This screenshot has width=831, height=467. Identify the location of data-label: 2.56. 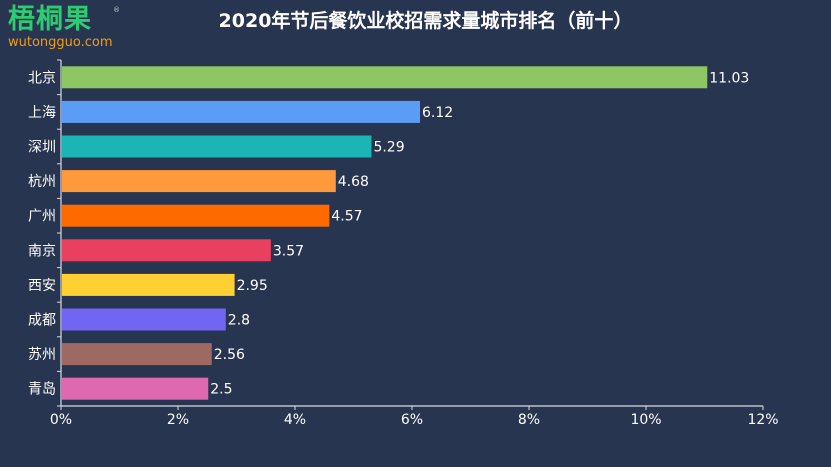
(229, 355).